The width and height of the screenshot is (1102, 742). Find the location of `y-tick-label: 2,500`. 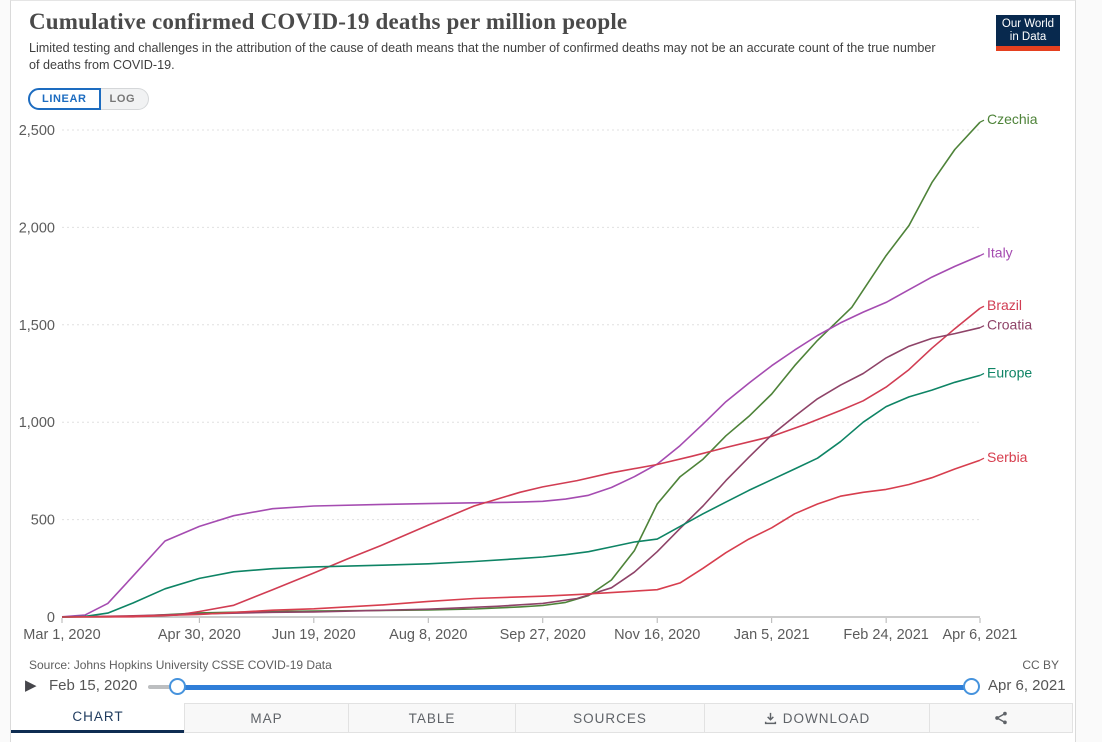

y-tick-label: 2,500 is located at coordinates (37, 131).